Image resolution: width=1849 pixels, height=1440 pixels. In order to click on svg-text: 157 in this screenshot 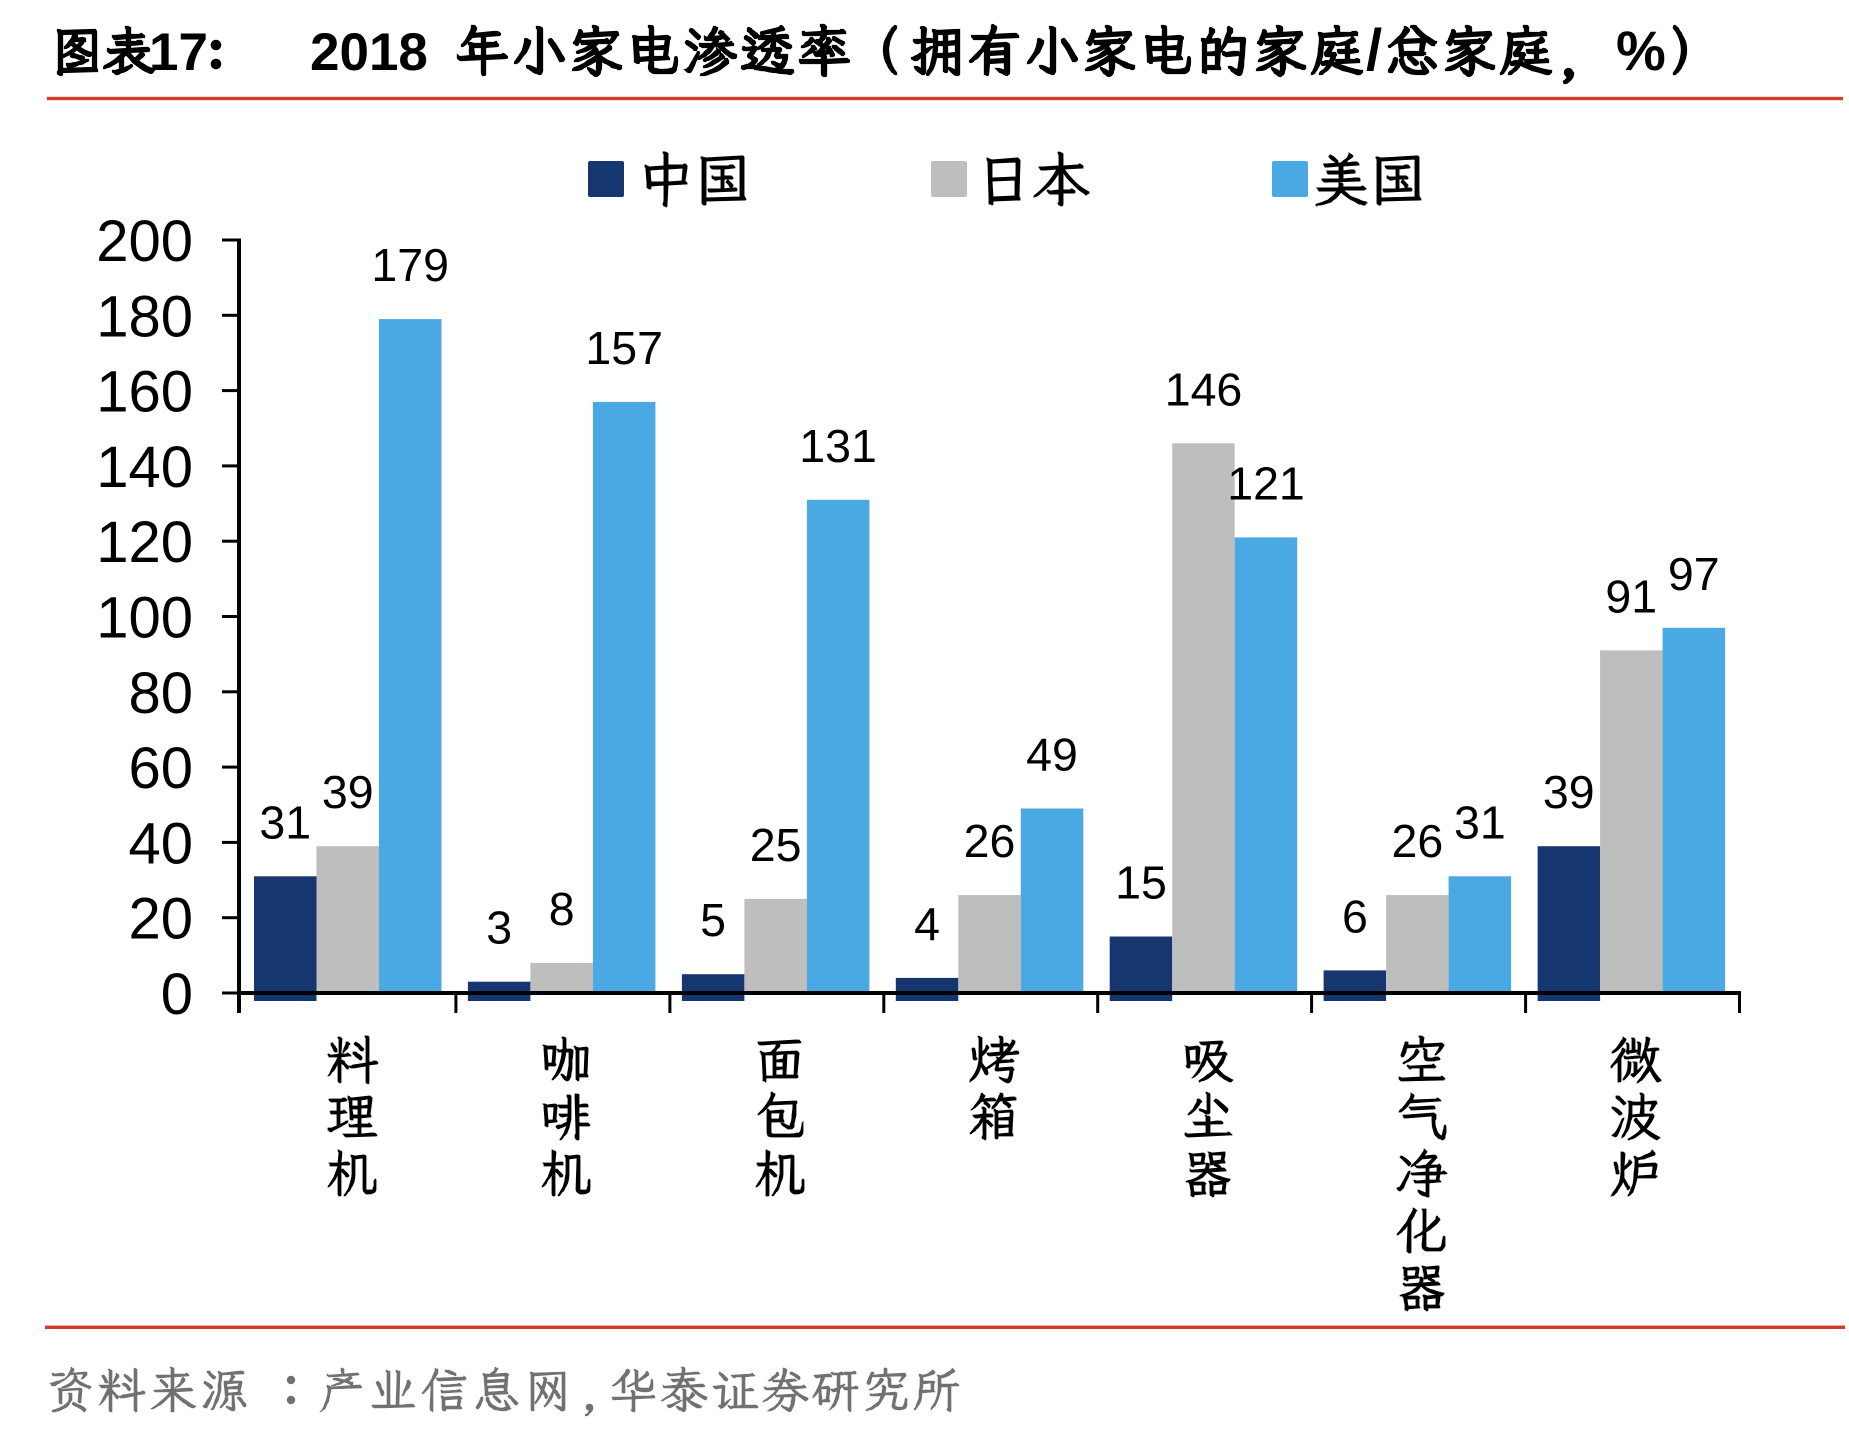, I will do `click(624, 348)`.